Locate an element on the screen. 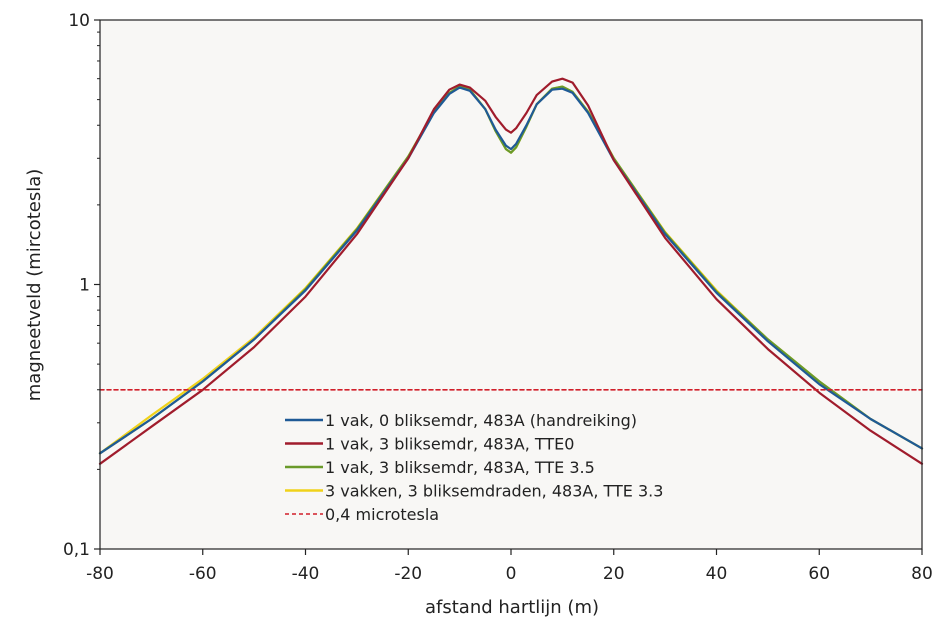 The width and height of the screenshot is (941, 620). x-tick-label: 40 is located at coordinates (717, 574).